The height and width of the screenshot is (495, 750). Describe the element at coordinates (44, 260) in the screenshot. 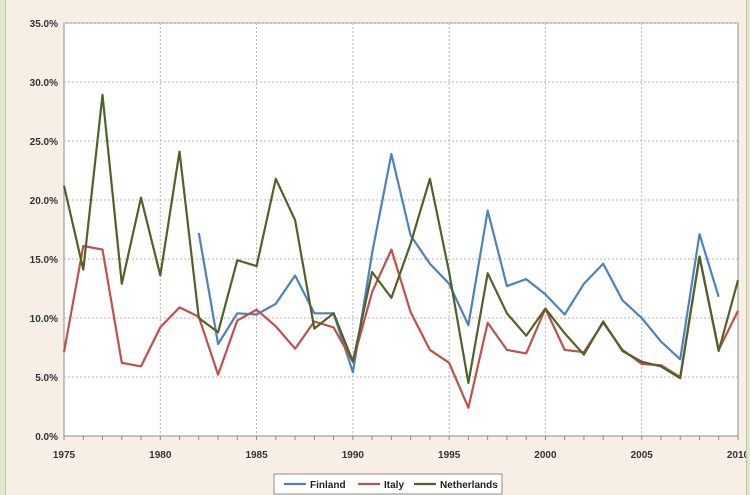

I see `y-tick-label: 15.0%` at that location.